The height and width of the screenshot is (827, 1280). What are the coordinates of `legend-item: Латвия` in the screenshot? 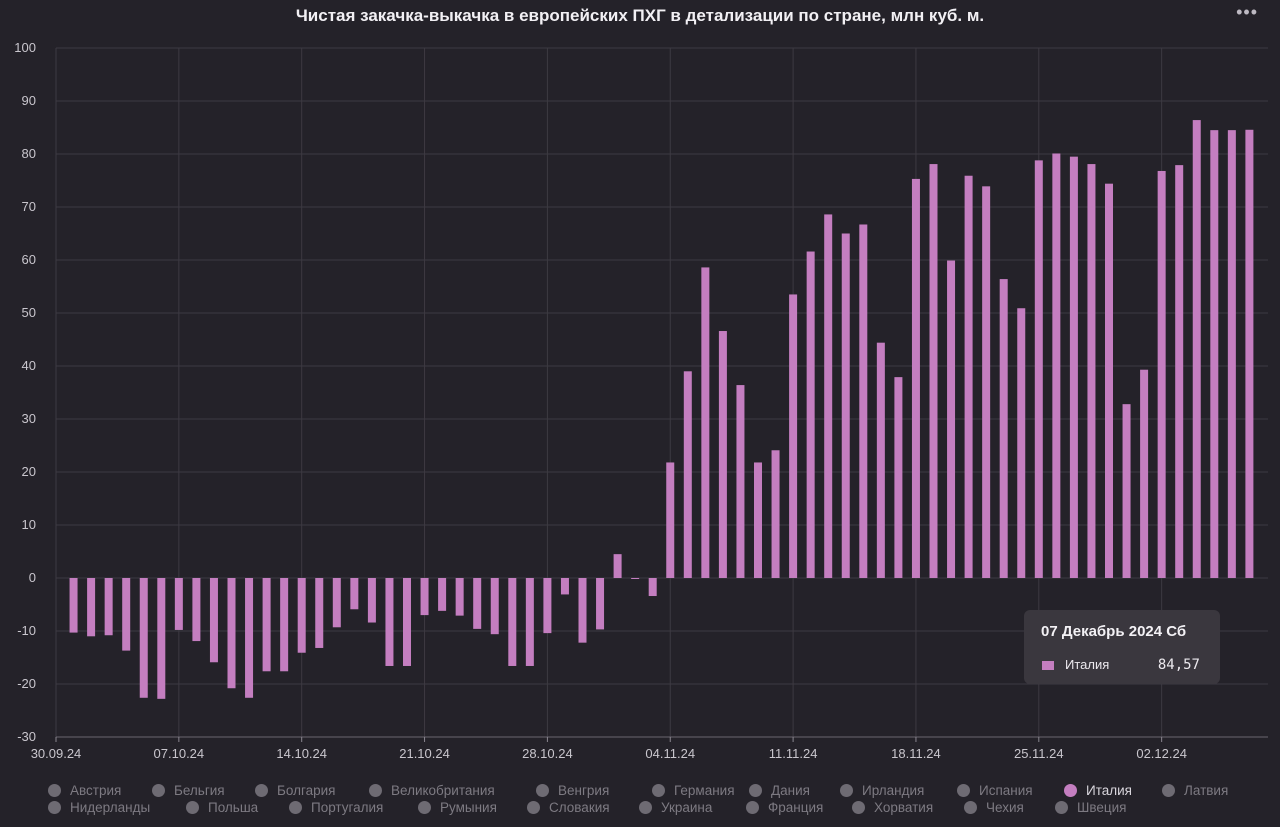 It's located at (1212, 790).